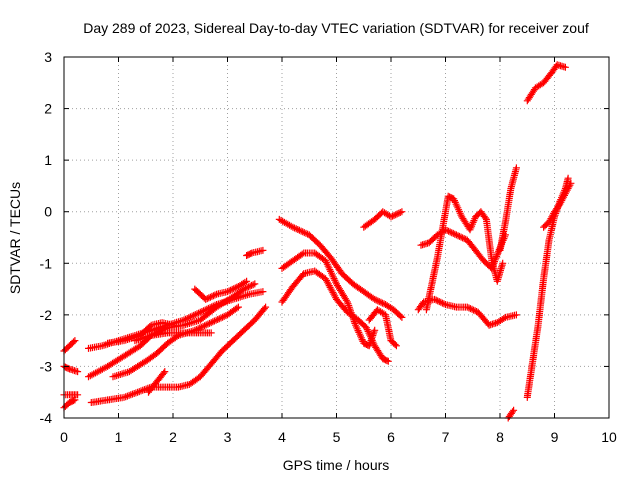  I want to click on data-series-sat-u, so click(464, 253).